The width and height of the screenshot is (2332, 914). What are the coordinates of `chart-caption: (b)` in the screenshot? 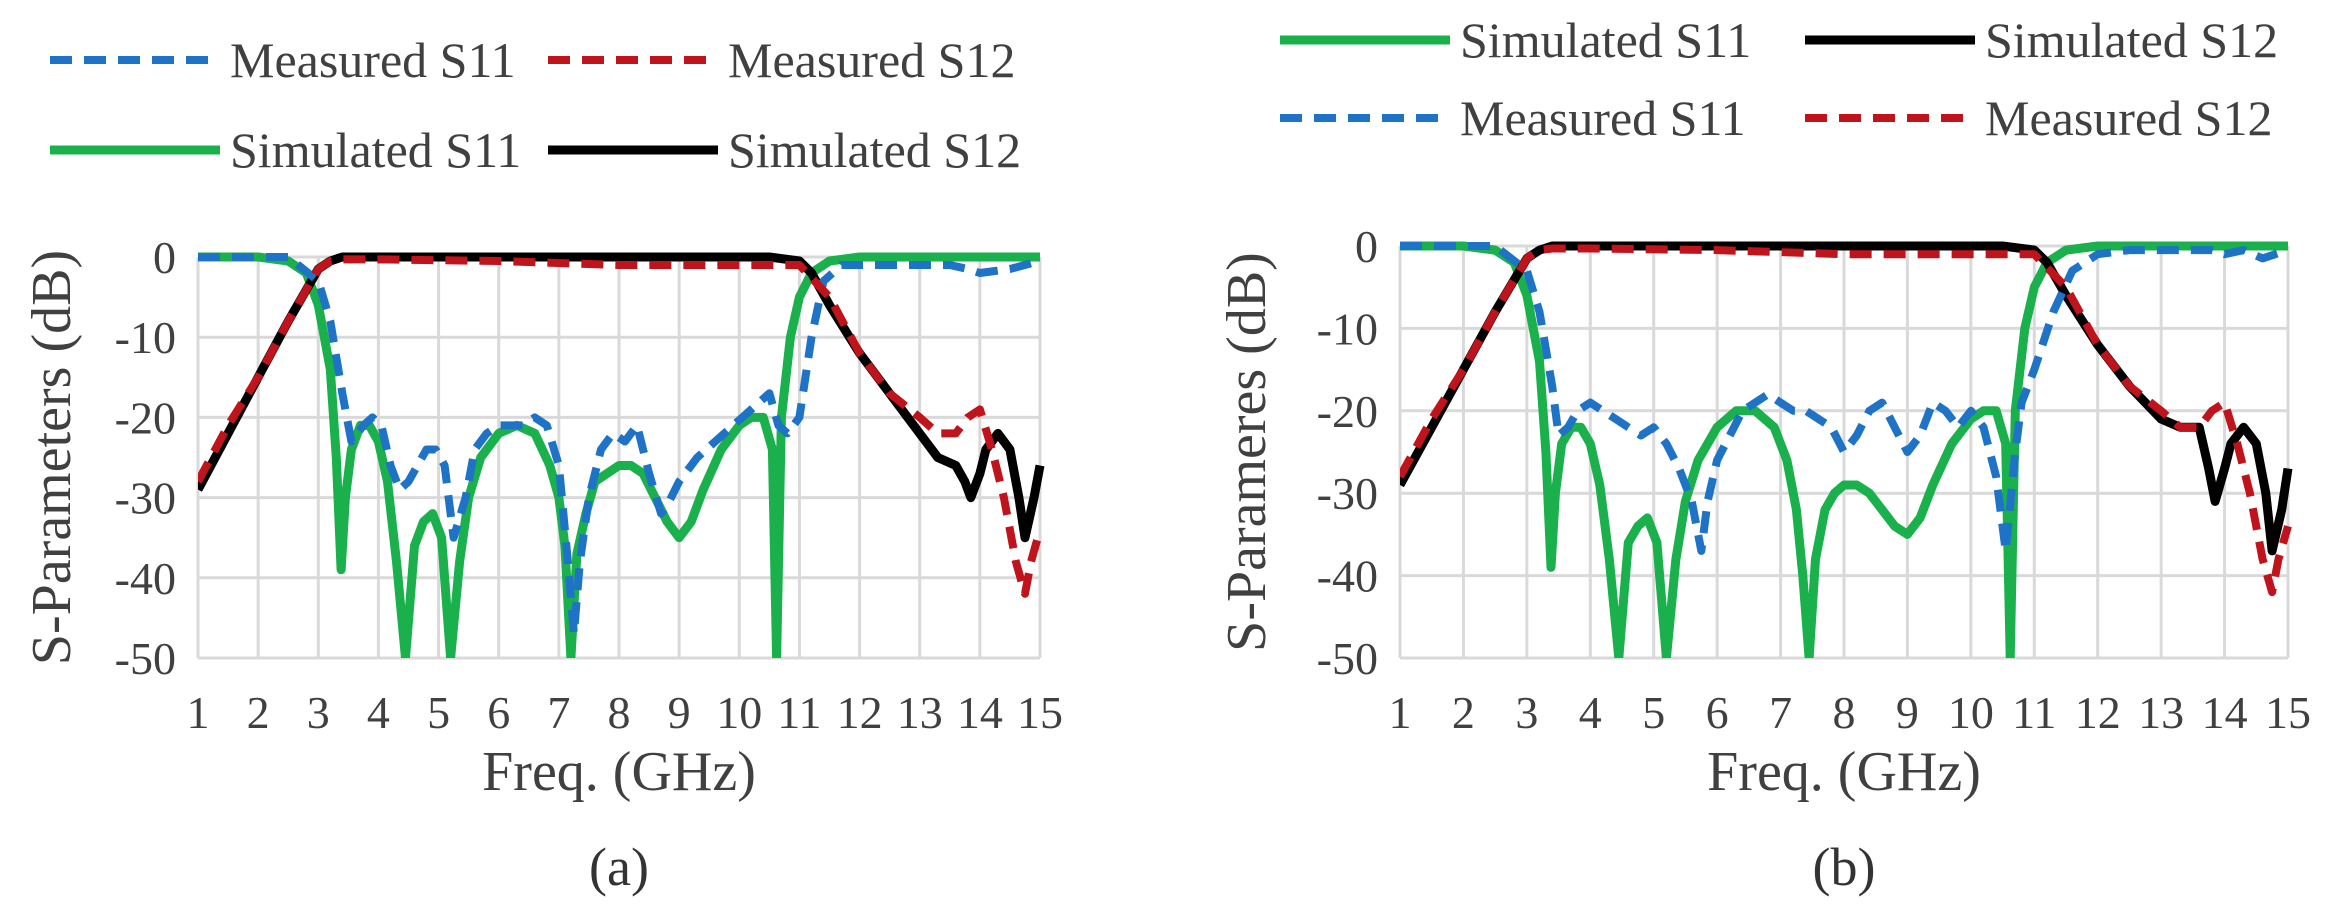 It's located at (1844, 867).